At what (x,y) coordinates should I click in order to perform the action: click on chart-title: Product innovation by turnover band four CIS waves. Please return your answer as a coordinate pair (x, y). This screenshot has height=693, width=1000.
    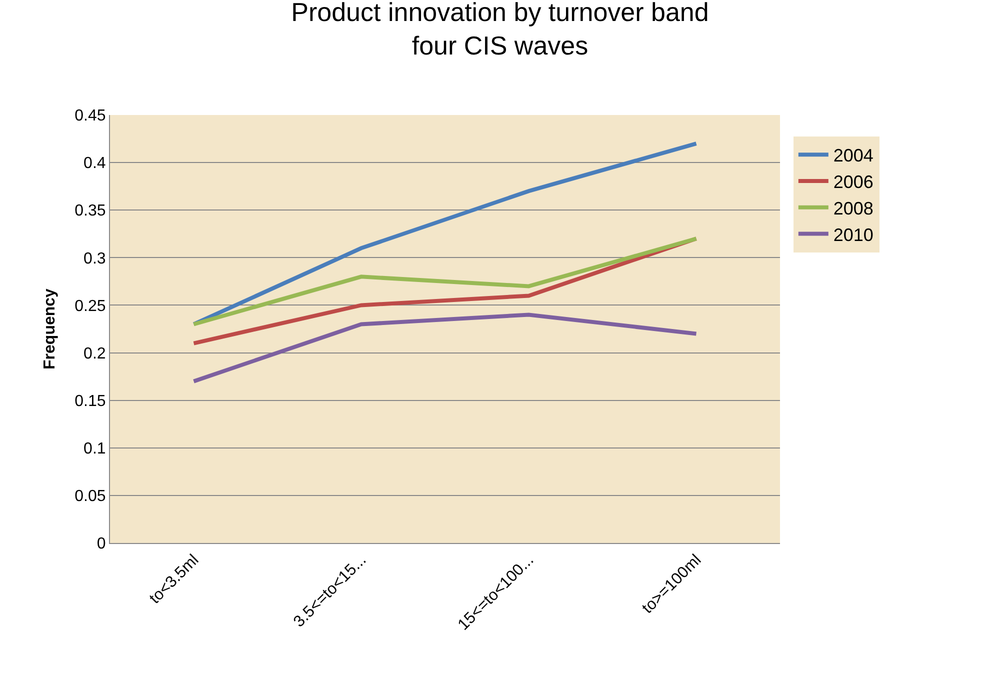
    Looking at the image, I should click on (500, 30).